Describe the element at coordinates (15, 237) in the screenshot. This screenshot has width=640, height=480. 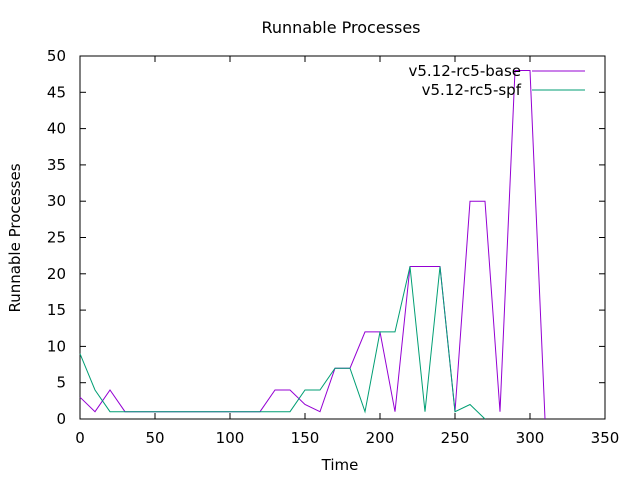
I see `y-axis-label: Runnable Processes` at that location.